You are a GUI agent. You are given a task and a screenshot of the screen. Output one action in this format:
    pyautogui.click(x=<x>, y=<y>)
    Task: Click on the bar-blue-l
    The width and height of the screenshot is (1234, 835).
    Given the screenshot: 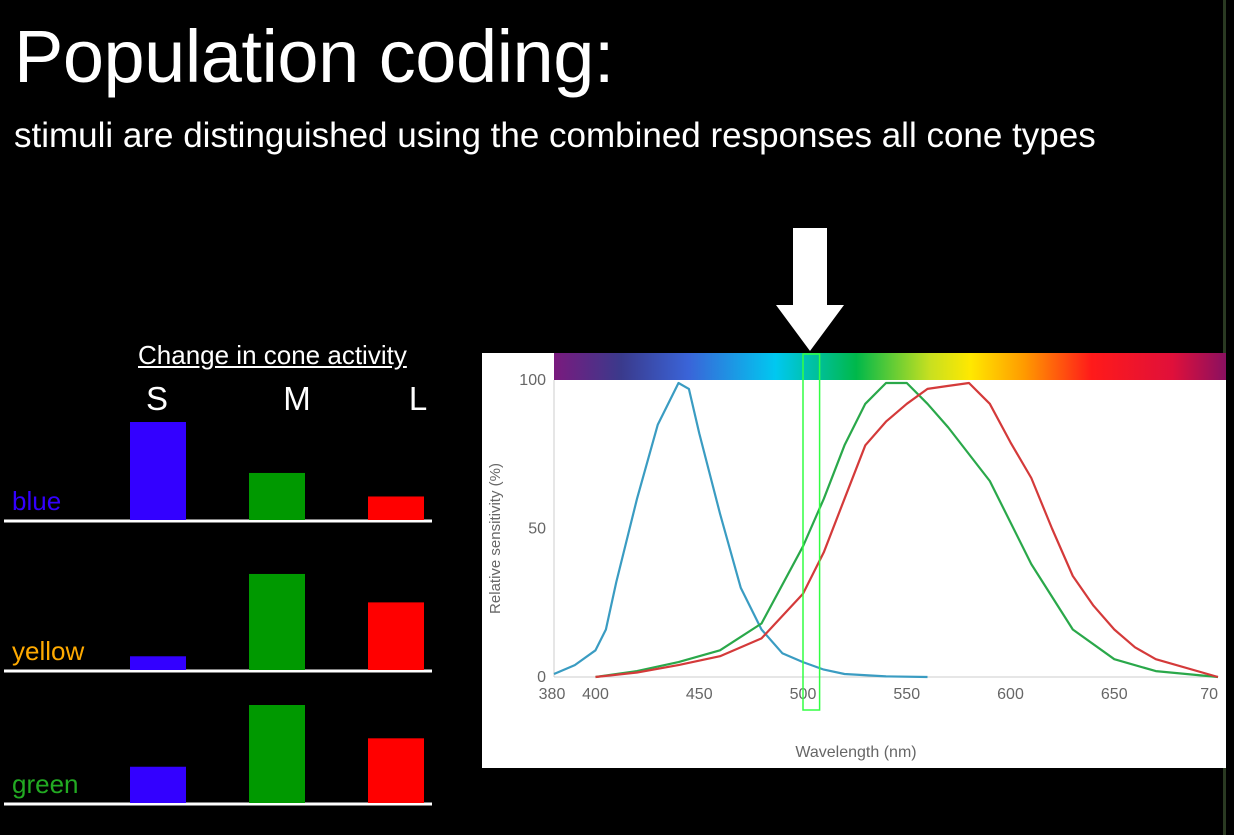 What is the action you would take?
    pyautogui.click(x=396, y=508)
    